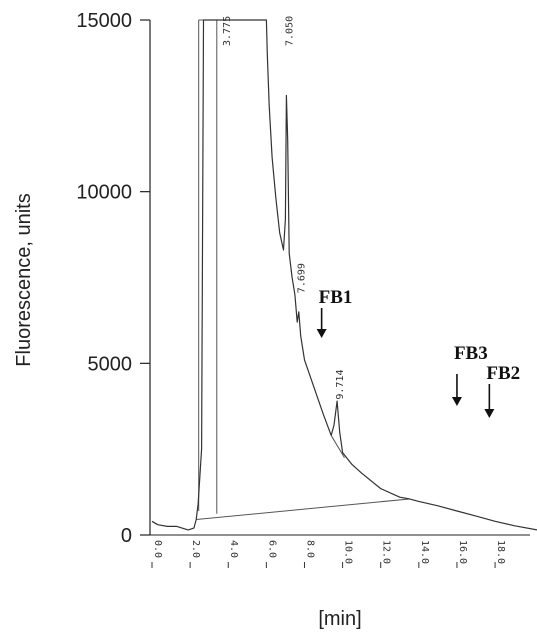 Image resolution: width=537 pixels, height=637 pixels. What do you see at coordinates (126, 536) in the screenshot?
I see `y-tick-label: 0` at bounding box center [126, 536].